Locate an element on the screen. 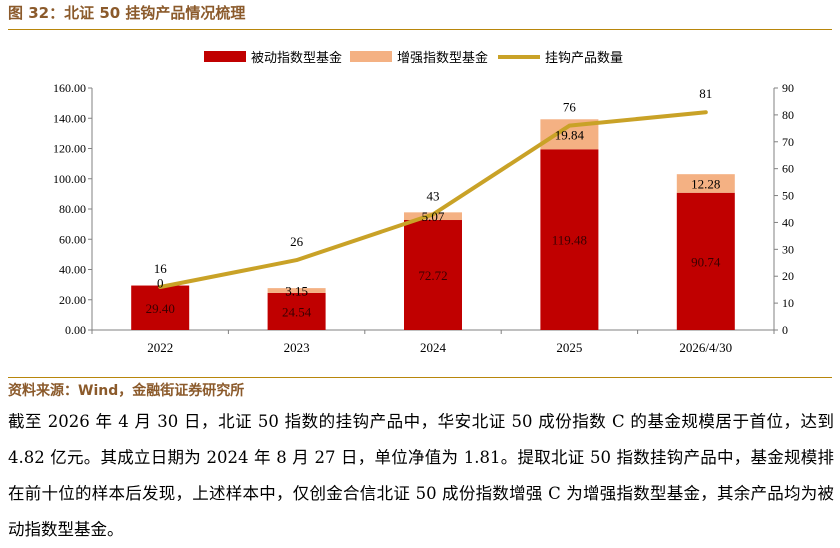 The height and width of the screenshot is (548, 840). label-passive: 119.48 is located at coordinates (569, 240).